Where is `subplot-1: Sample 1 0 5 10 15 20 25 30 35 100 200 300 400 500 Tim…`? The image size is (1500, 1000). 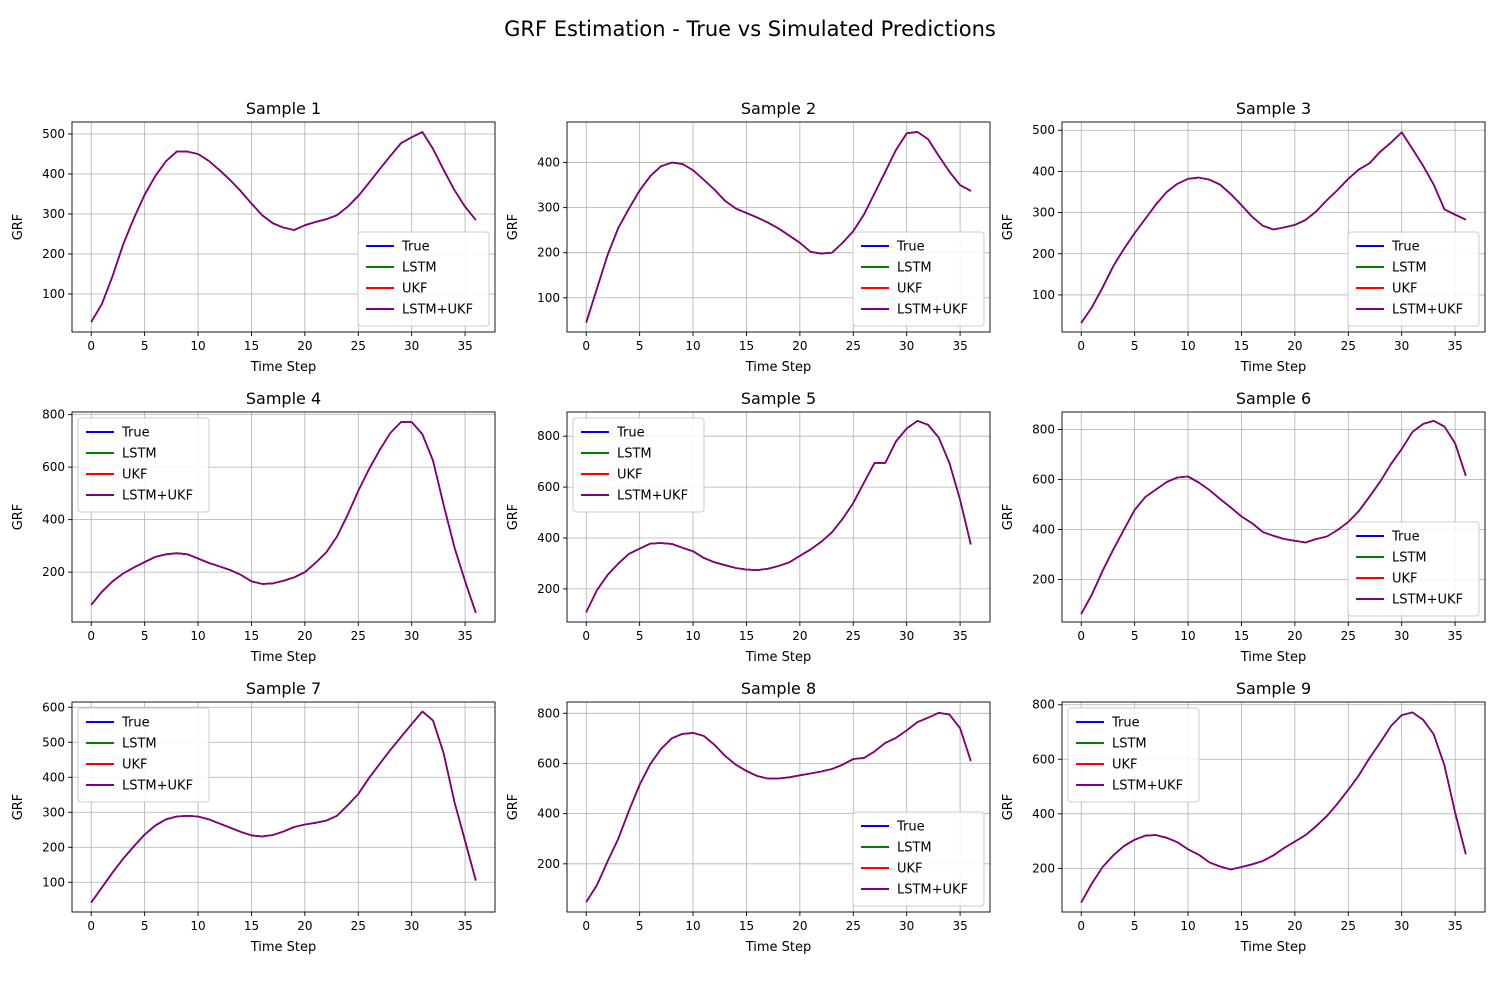
subplot-1: Sample 1 0 5 10 15 20 25 30 35 100 200 300 400 500 Tim… is located at coordinates (253, 237).